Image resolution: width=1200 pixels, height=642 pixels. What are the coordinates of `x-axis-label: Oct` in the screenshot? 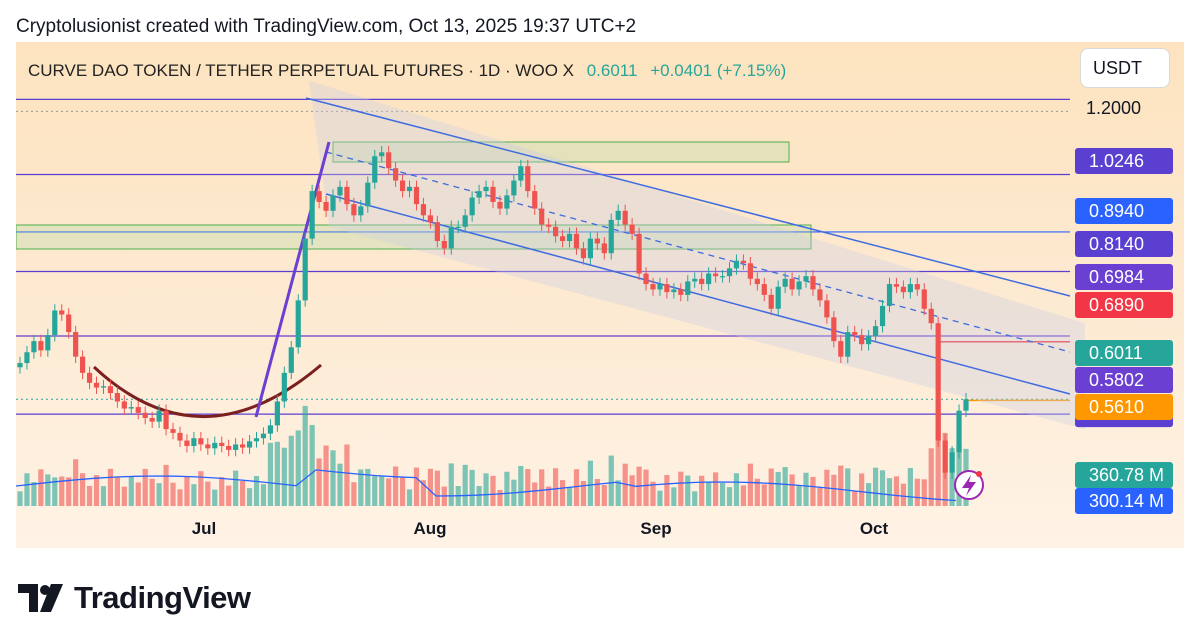 It's located at (874, 528).